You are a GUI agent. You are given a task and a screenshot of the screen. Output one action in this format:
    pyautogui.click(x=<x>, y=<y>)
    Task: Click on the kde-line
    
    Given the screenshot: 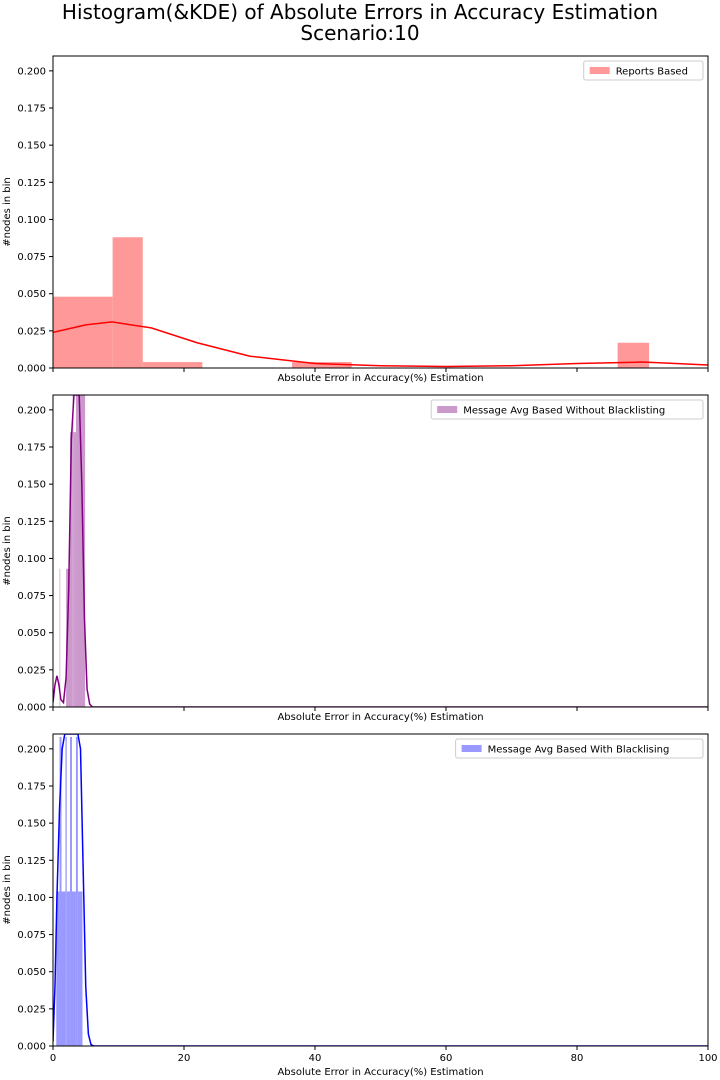 What is the action you would take?
    pyautogui.click(x=380, y=344)
    